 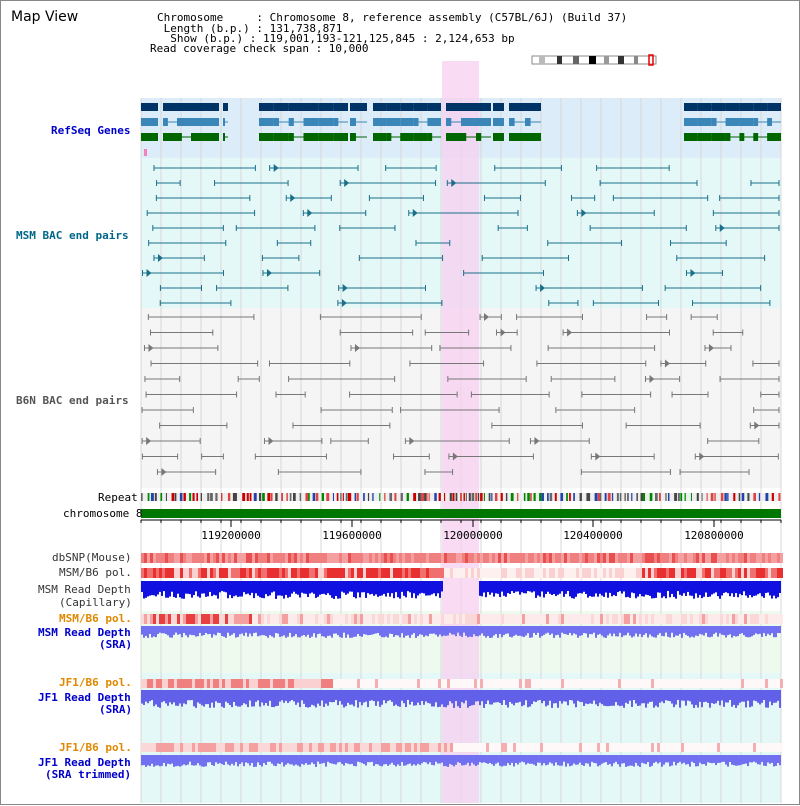 I want to click on chromosome-bar, so click(x=461, y=513).